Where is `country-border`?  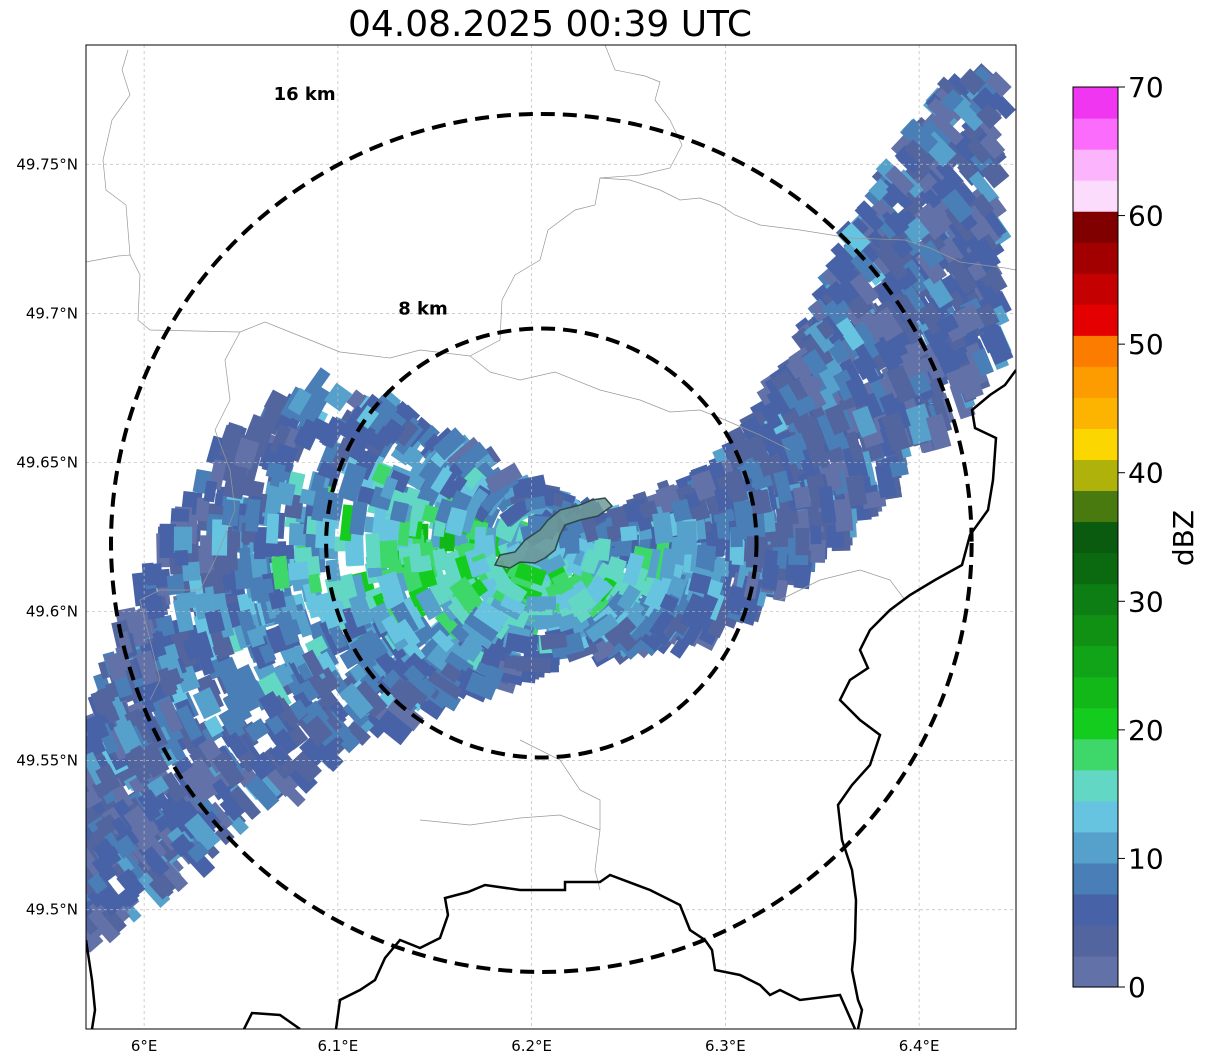
country-border is located at coordinates (271, 1020).